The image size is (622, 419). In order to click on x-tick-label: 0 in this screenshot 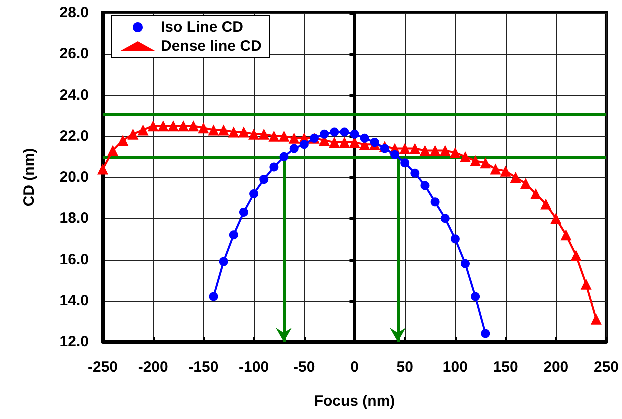, I will do `click(354, 367)`.